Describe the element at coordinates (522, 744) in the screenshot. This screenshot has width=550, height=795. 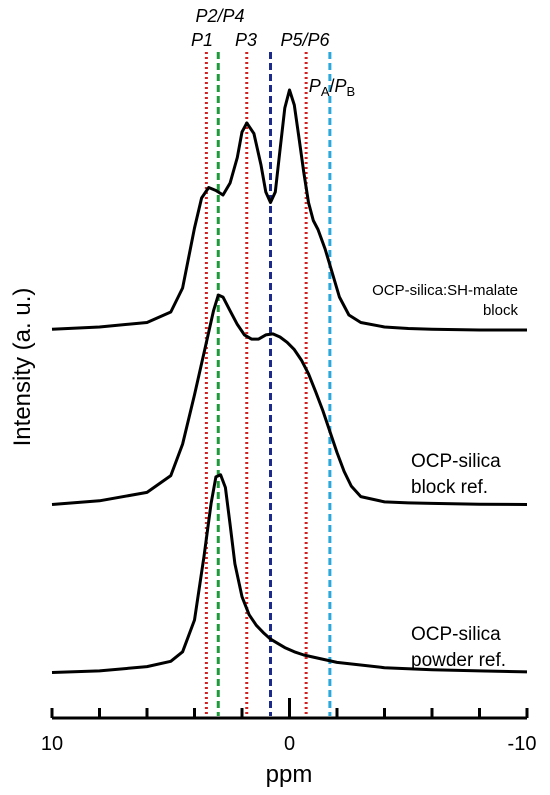
I see `x-tick-label-neg10: -10` at that location.